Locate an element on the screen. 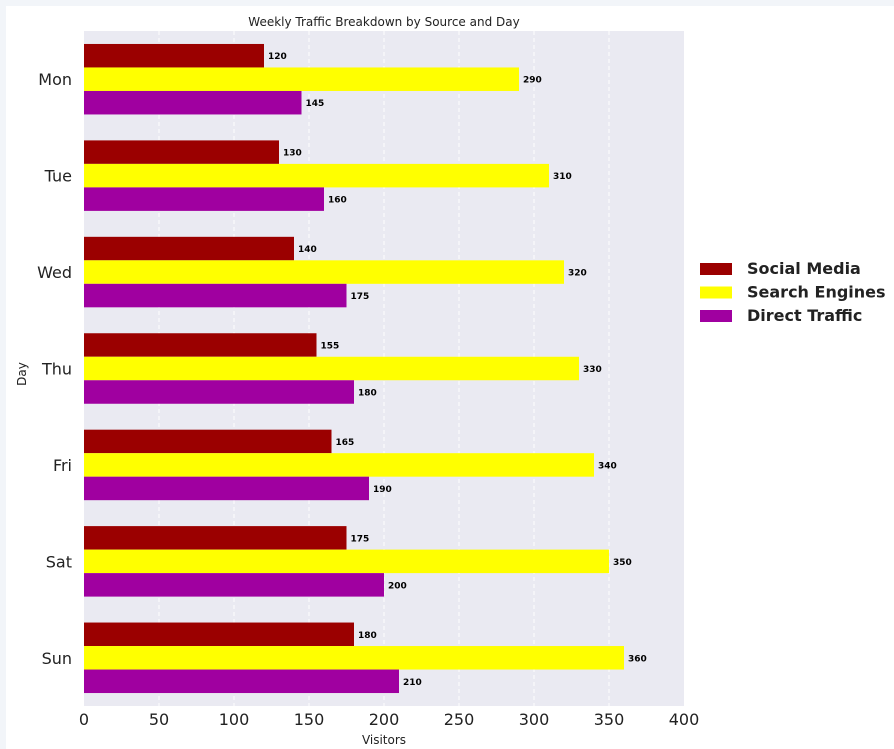 The image size is (894, 749). x-tick-label: 200 is located at coordinates (384, 719).